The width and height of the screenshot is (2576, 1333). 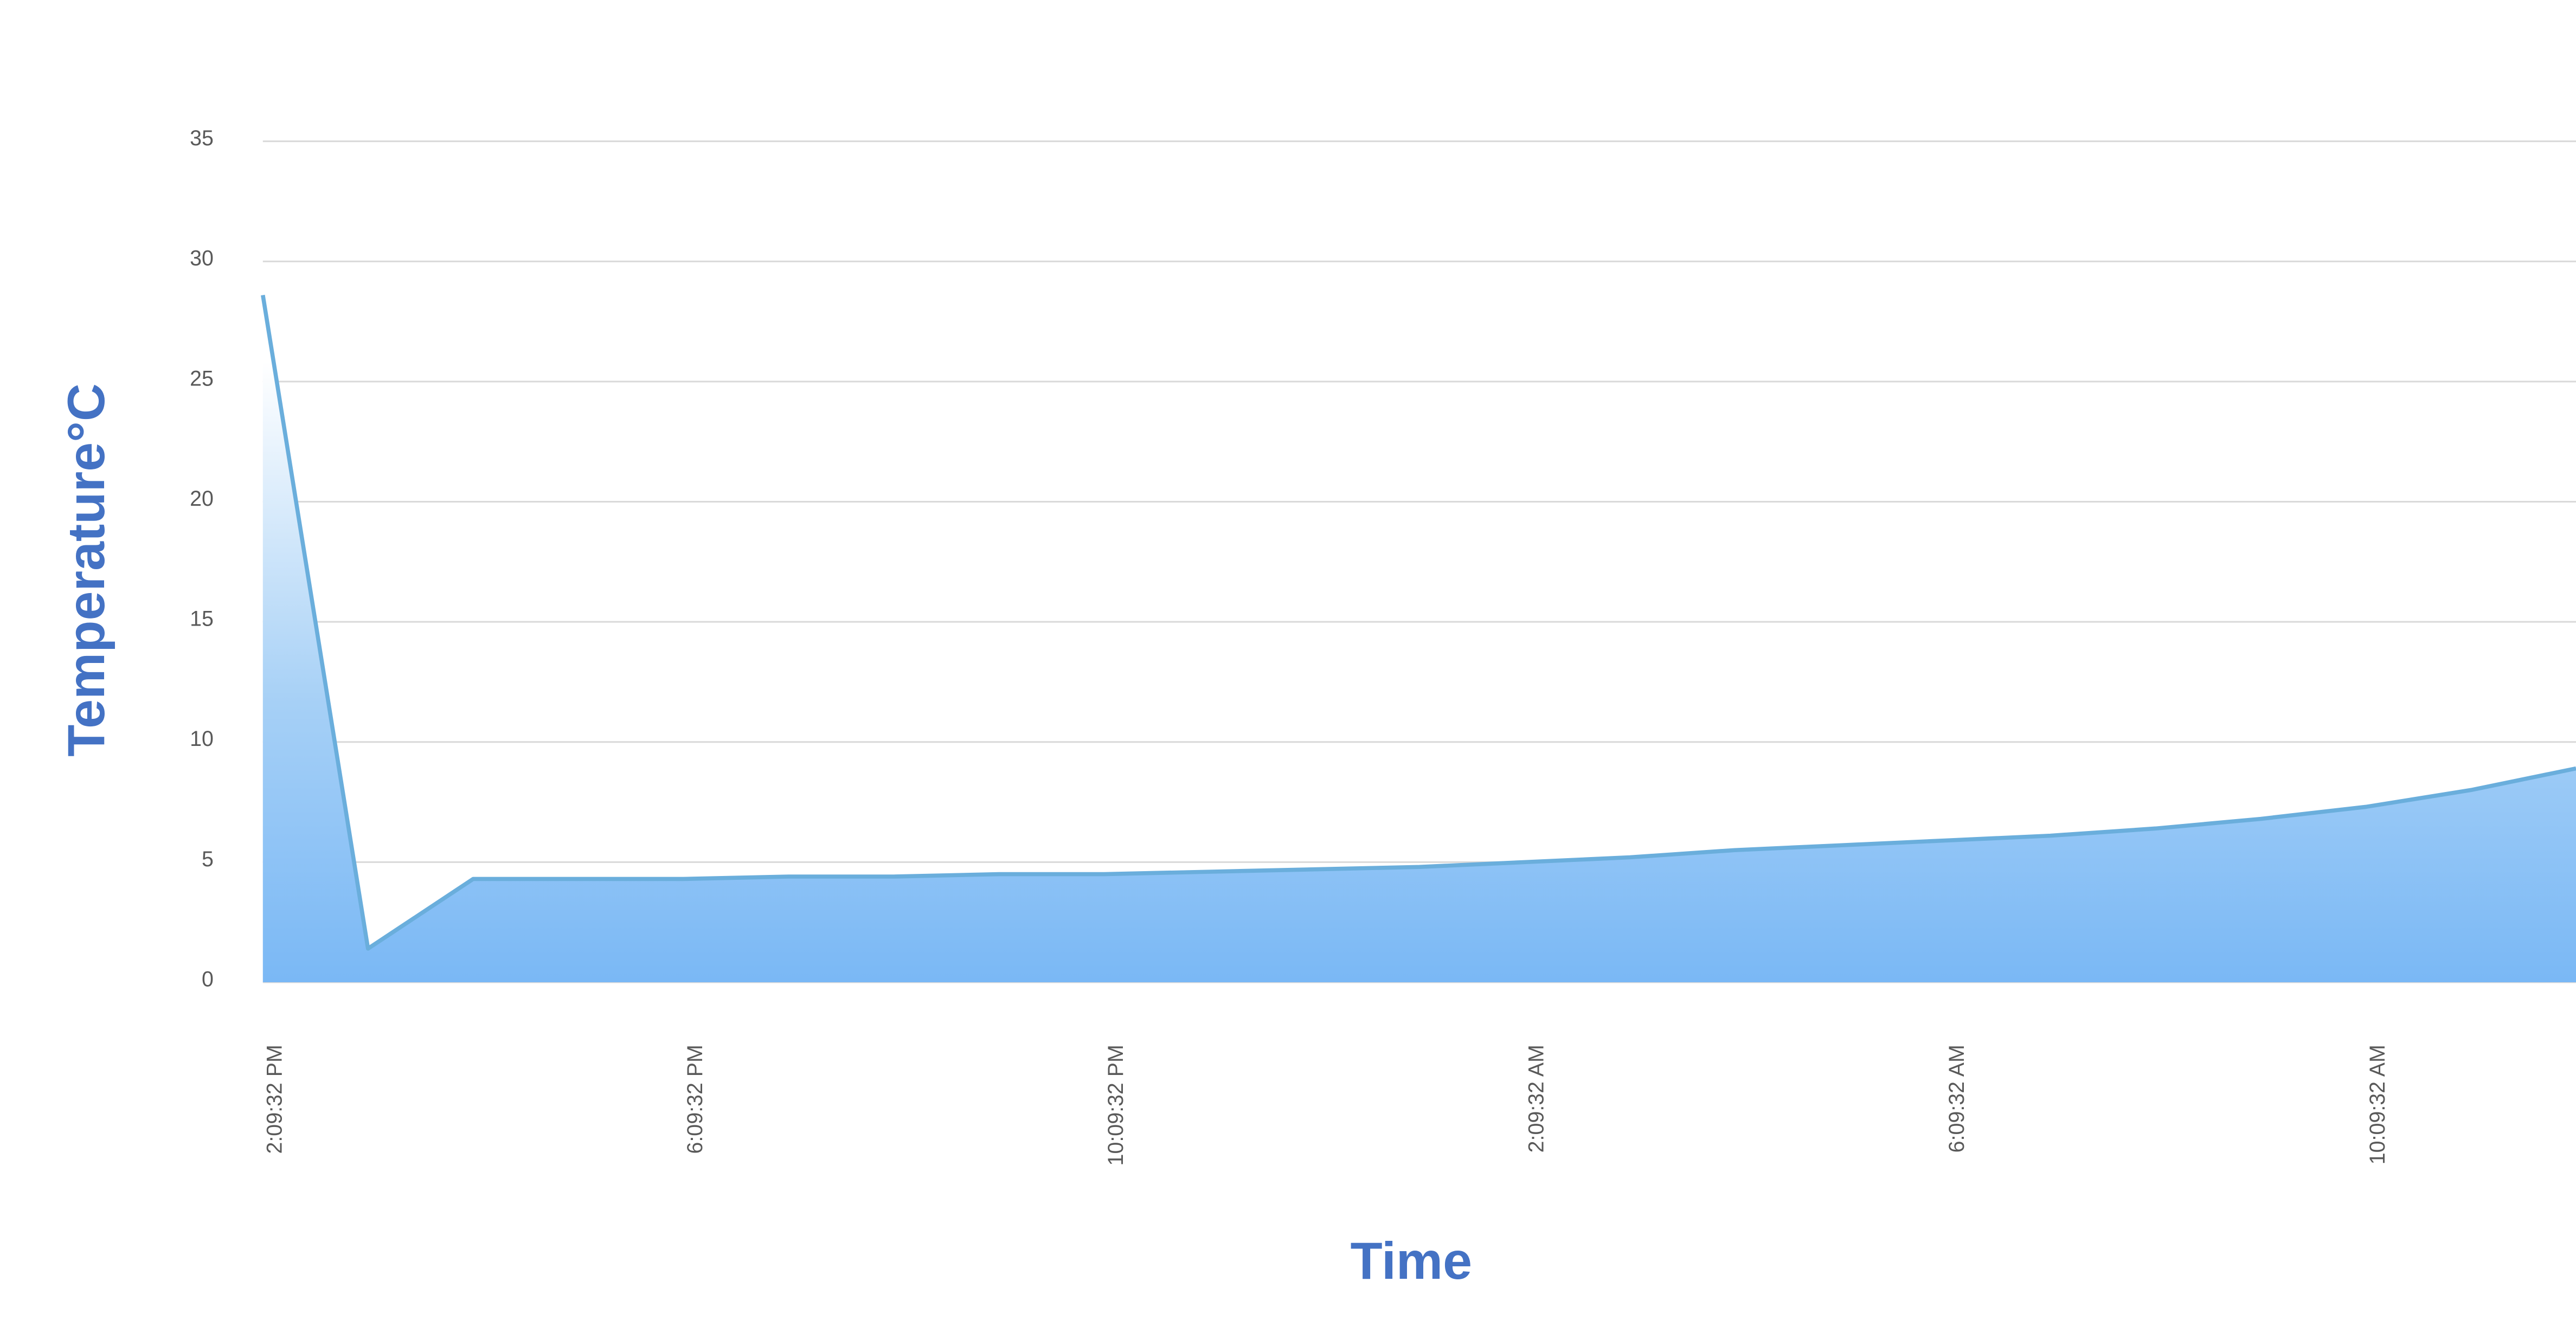 What do you see at coordinates (695, 1100) in the screenshot?
I see `x-tick-label: 6:09:32 PM` at bounding box center [695, 1100].